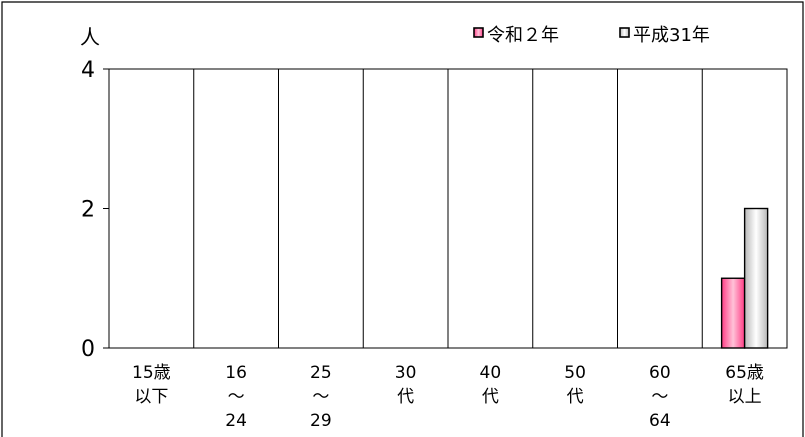  What do you see at coordinates (671, 35) in the screenshot?
I see `legend-label-heisei31: 平成31年` at bounding box center [671, 35].